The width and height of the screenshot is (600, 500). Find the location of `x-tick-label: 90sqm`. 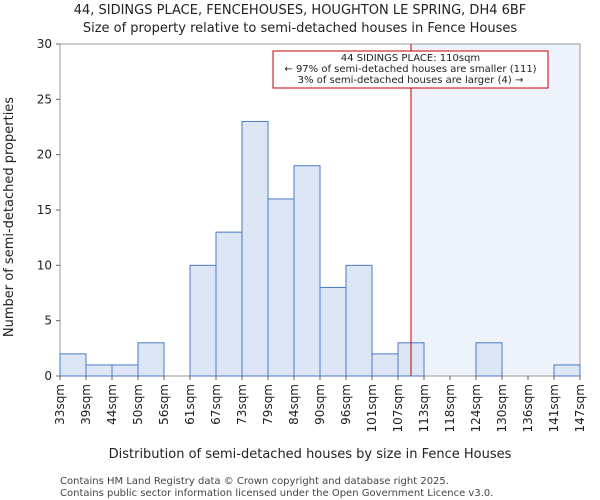

x-tick-label: 90sqm is located at coordinates (320, 404).